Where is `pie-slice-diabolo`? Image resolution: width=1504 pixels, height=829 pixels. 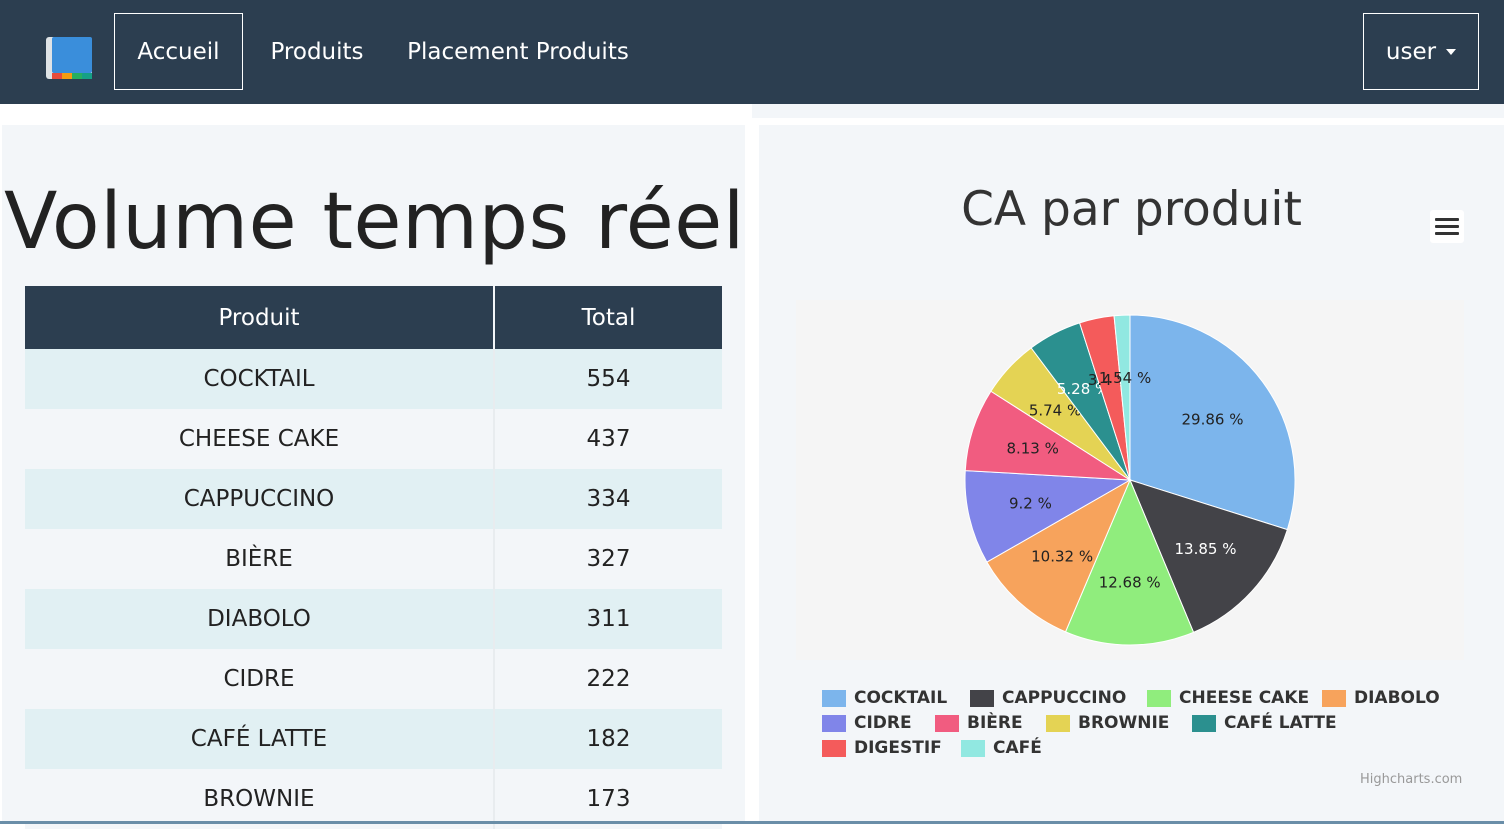
pie-slice-diabolo is located at coordinates (1059, 555).